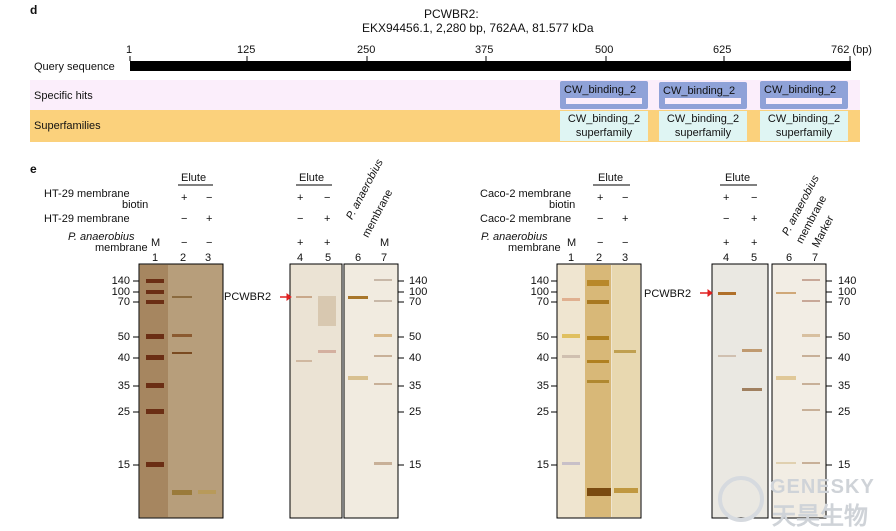 The height and width of the screenshot is (531, 896). What do you see at coordinates (490, 66) in the screenshot?
I see `query-sequence-bar` at bounding box center [490, 66].